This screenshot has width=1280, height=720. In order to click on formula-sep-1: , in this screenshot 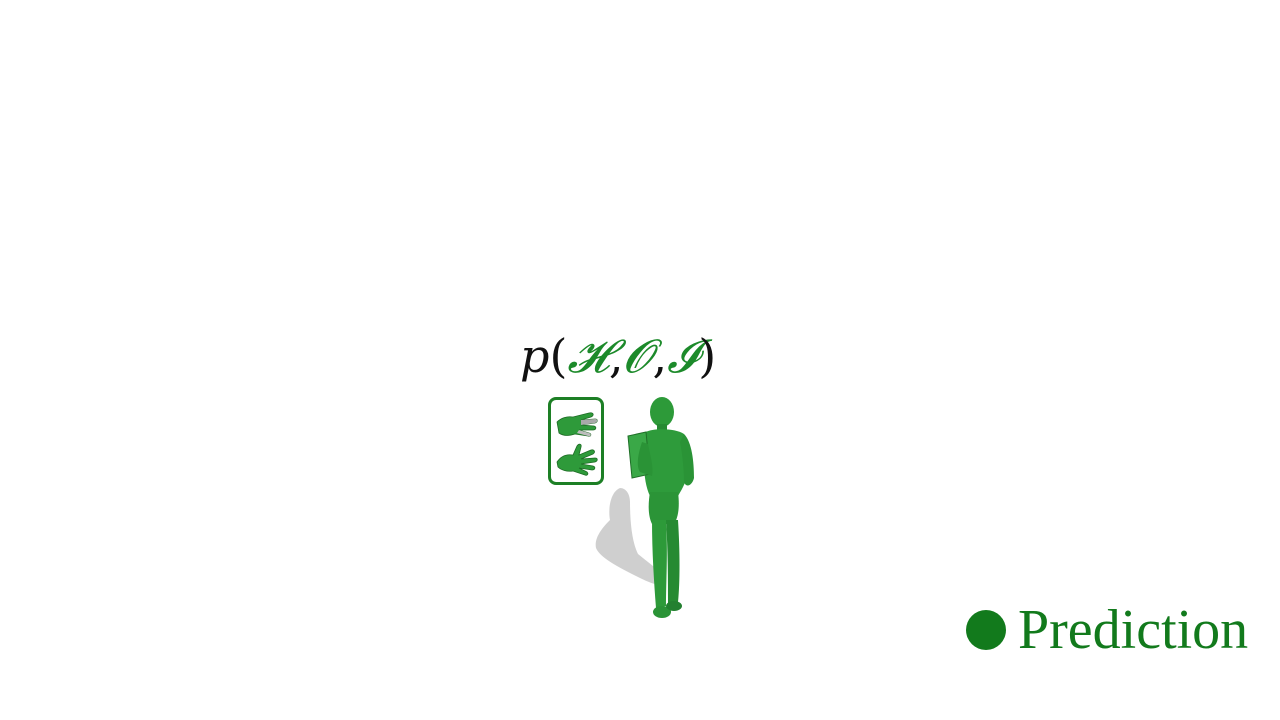, I will do `click(616, 356)`.